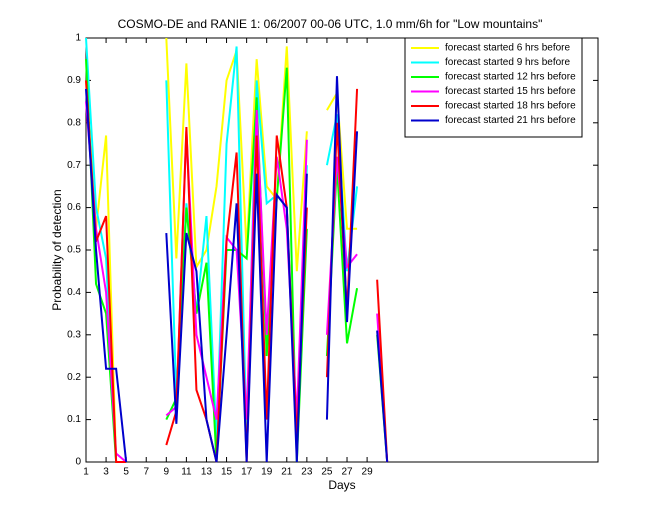 The height and width of the screenshot is (520, 660). Describe the element at coordinates (78, 462) in the screenshot. I see `y-tick-label: 0` at that location.